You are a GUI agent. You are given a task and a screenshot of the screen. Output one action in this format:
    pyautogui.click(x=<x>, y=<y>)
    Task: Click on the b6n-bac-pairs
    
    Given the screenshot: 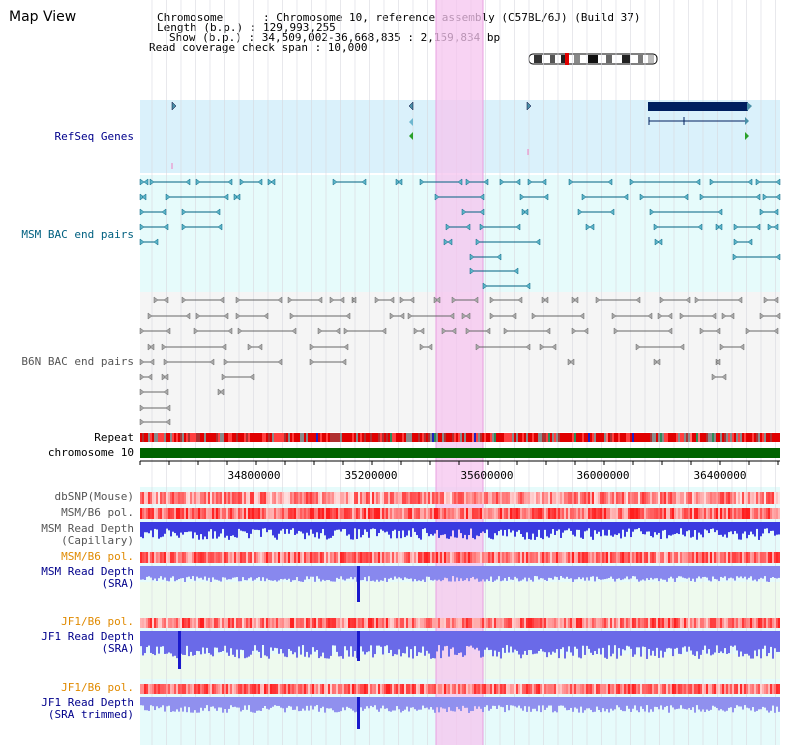 What is the action you would take?
    pyautogui.click(x=460, y=361)
    